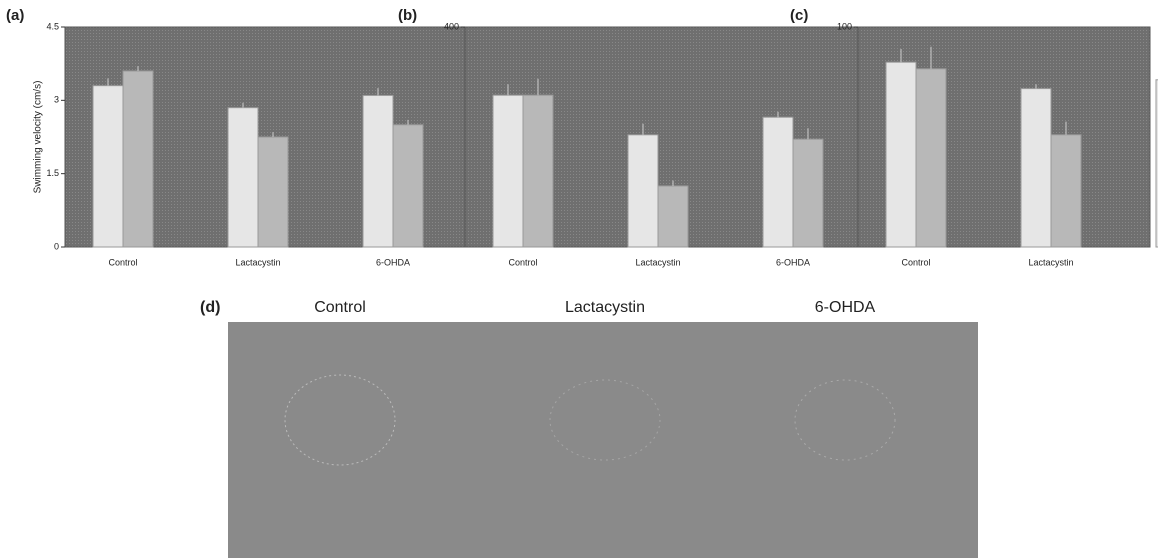  What do you see at coordinates (407, 15) in the screenshot?
I see `panel-label: (b)` at bounding box center [407, 15].